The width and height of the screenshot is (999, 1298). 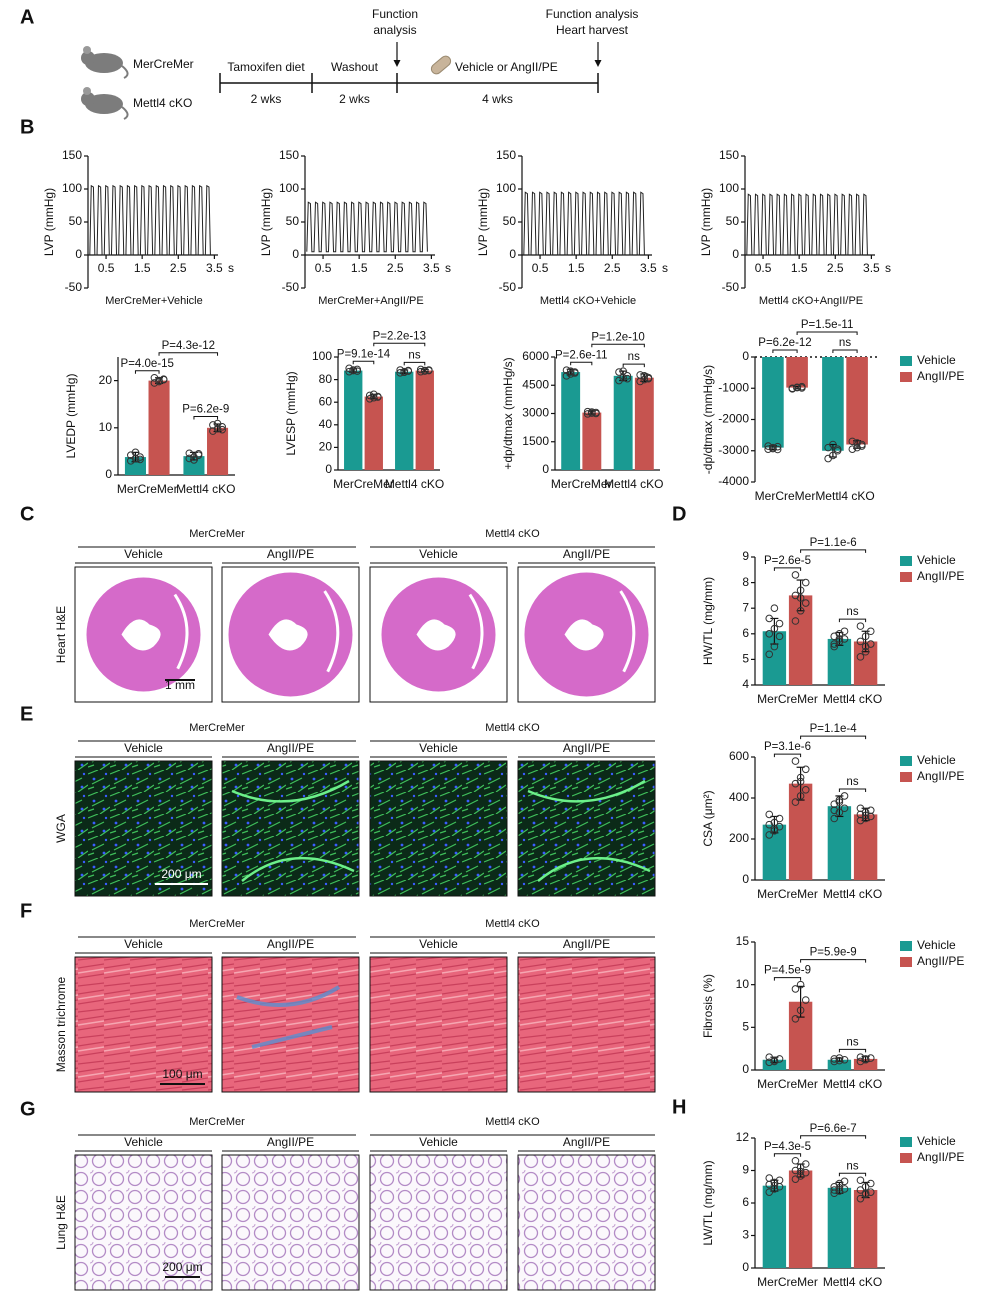 I want to click on legend-swatch, so click(x=906, y=361).